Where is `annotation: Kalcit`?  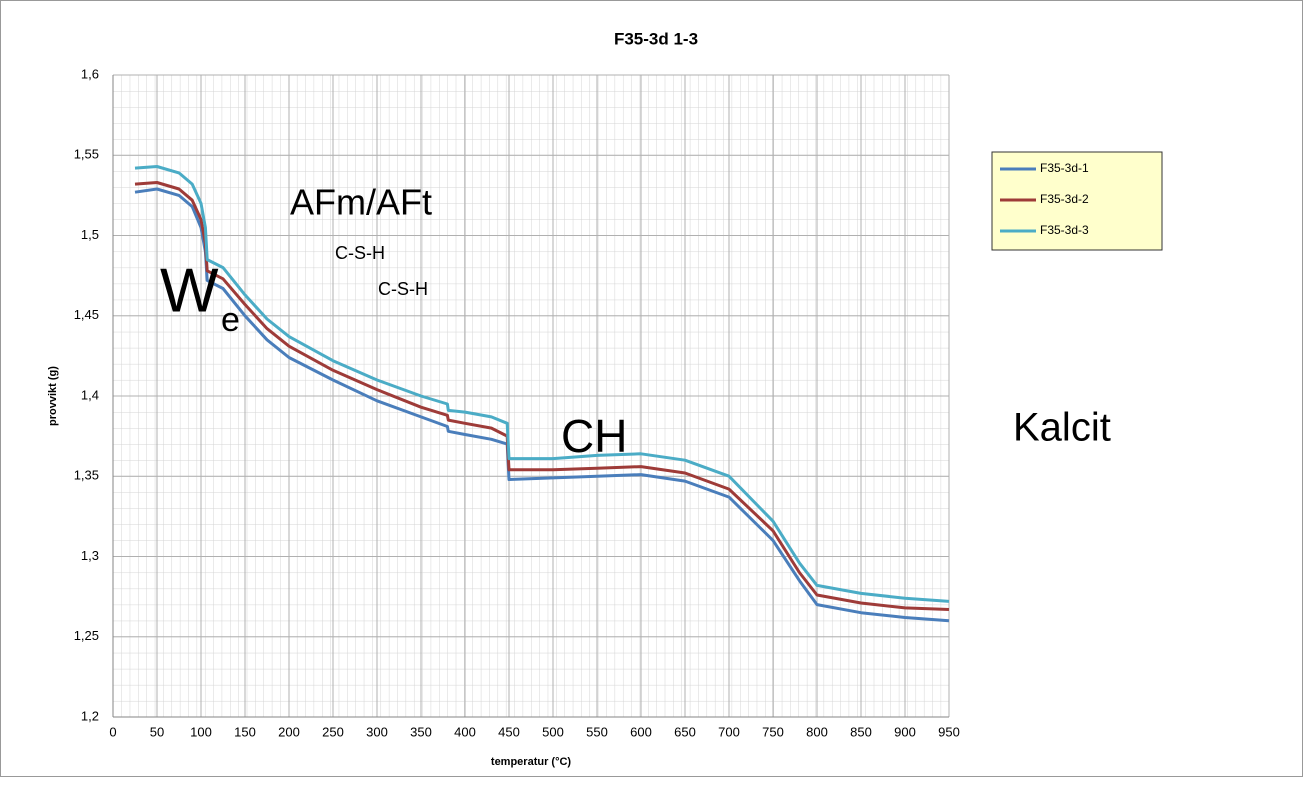 annotation: Kalcit is located at coordinates (1062, 428).